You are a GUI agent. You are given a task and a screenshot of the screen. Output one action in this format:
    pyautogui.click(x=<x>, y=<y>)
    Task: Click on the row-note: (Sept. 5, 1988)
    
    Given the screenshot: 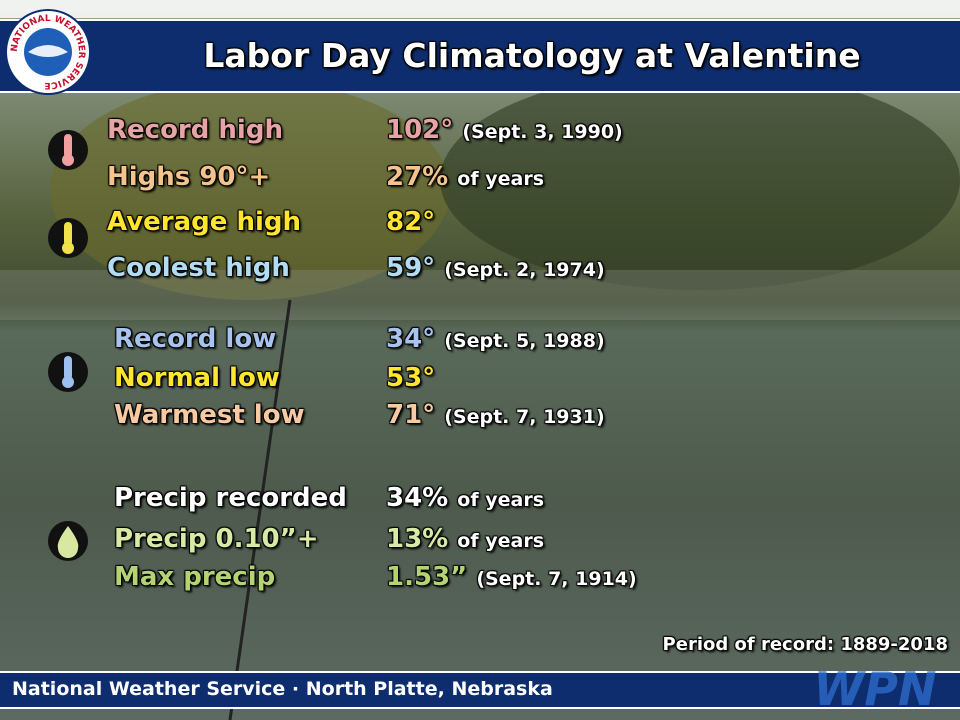 What is the action you would take?
    pyautogui.click(x=524, y=341)
    